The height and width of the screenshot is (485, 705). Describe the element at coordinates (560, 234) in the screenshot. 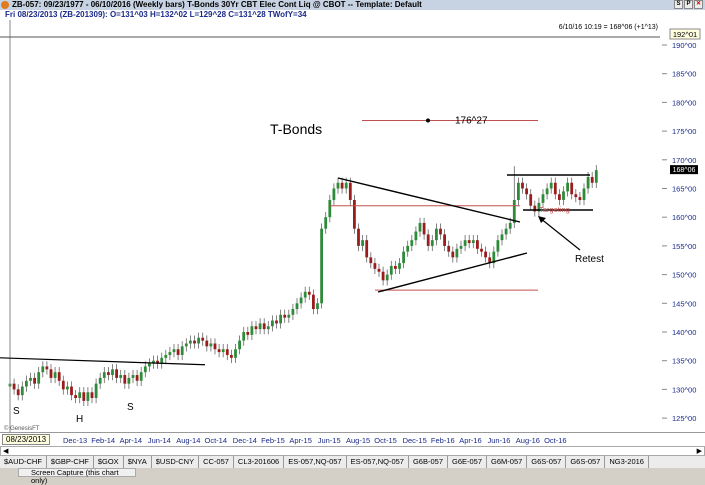

I see `retest-arrow` at that location.